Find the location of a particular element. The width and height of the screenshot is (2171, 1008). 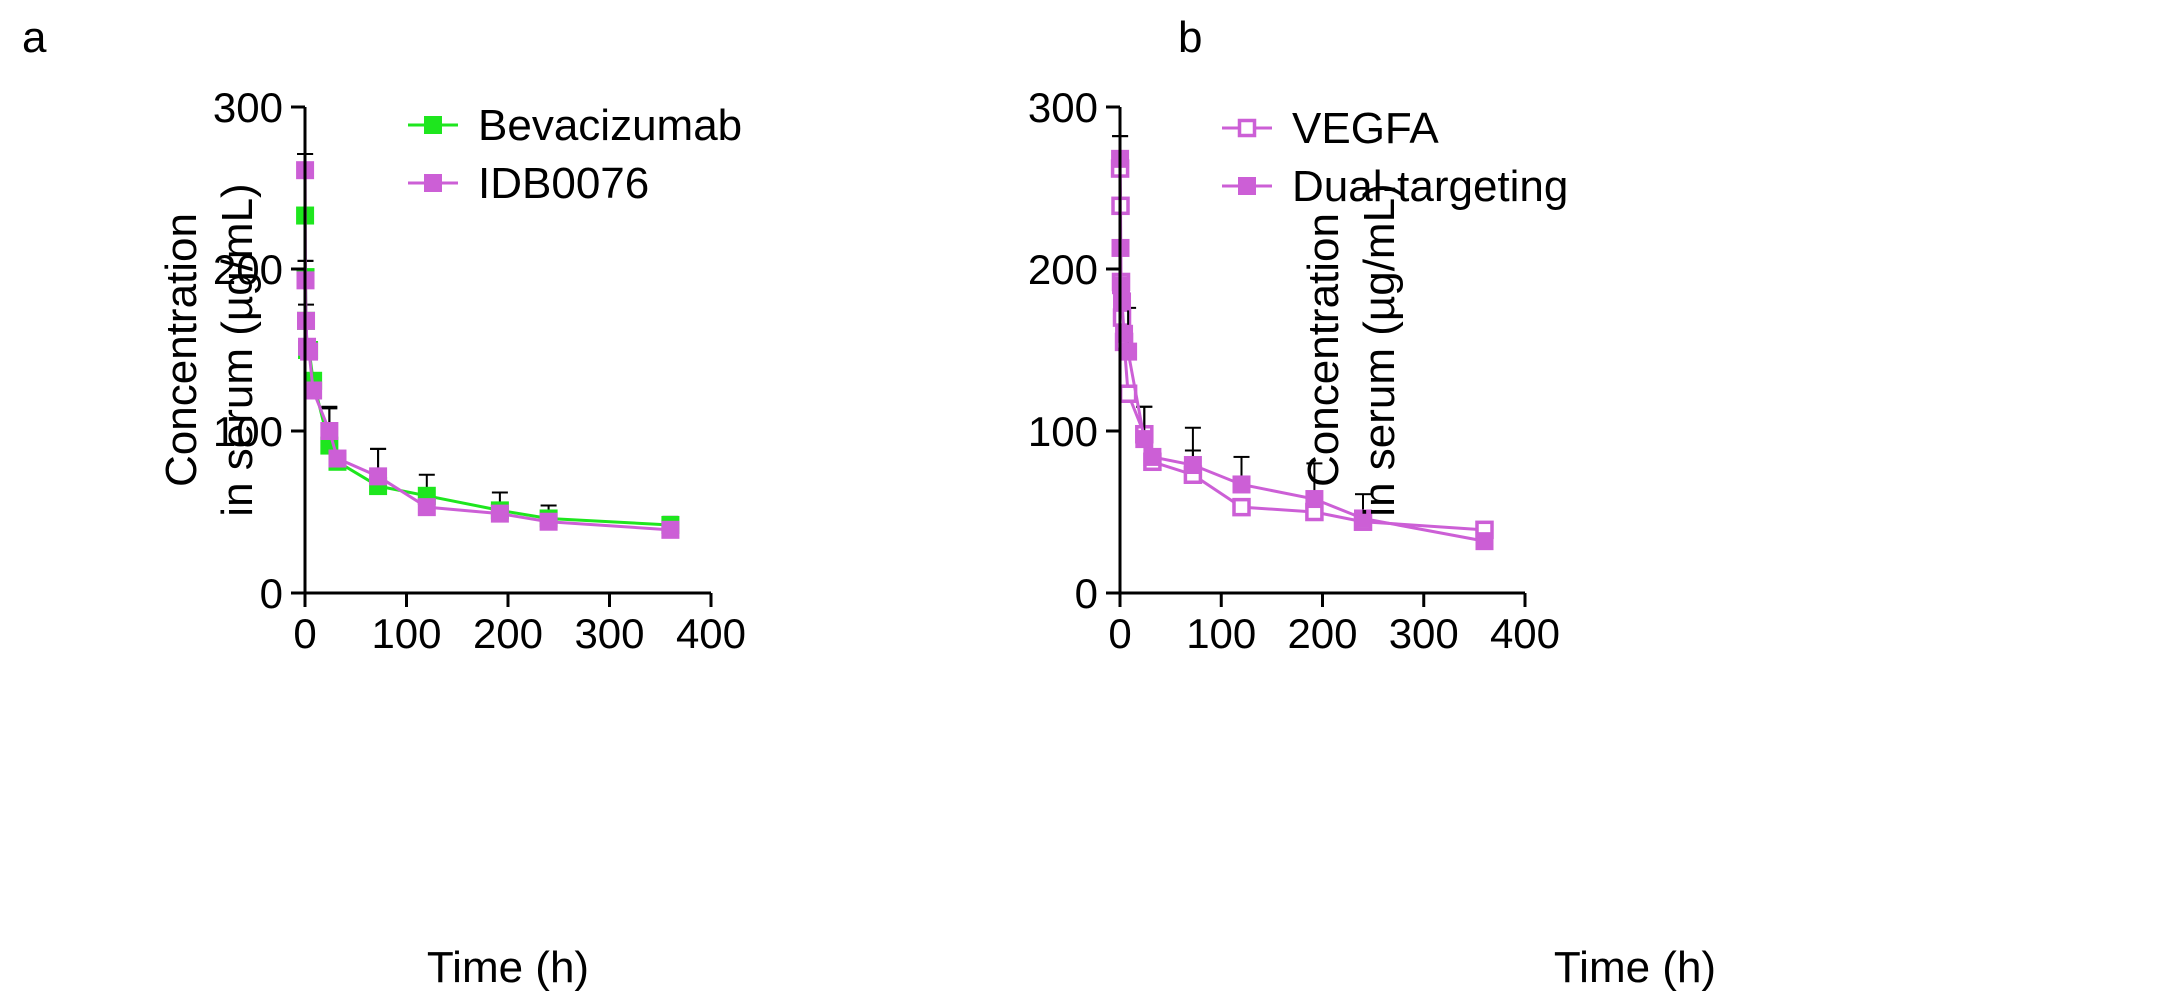

legend-label: VEGFA is located at coordinates (1365, 128).